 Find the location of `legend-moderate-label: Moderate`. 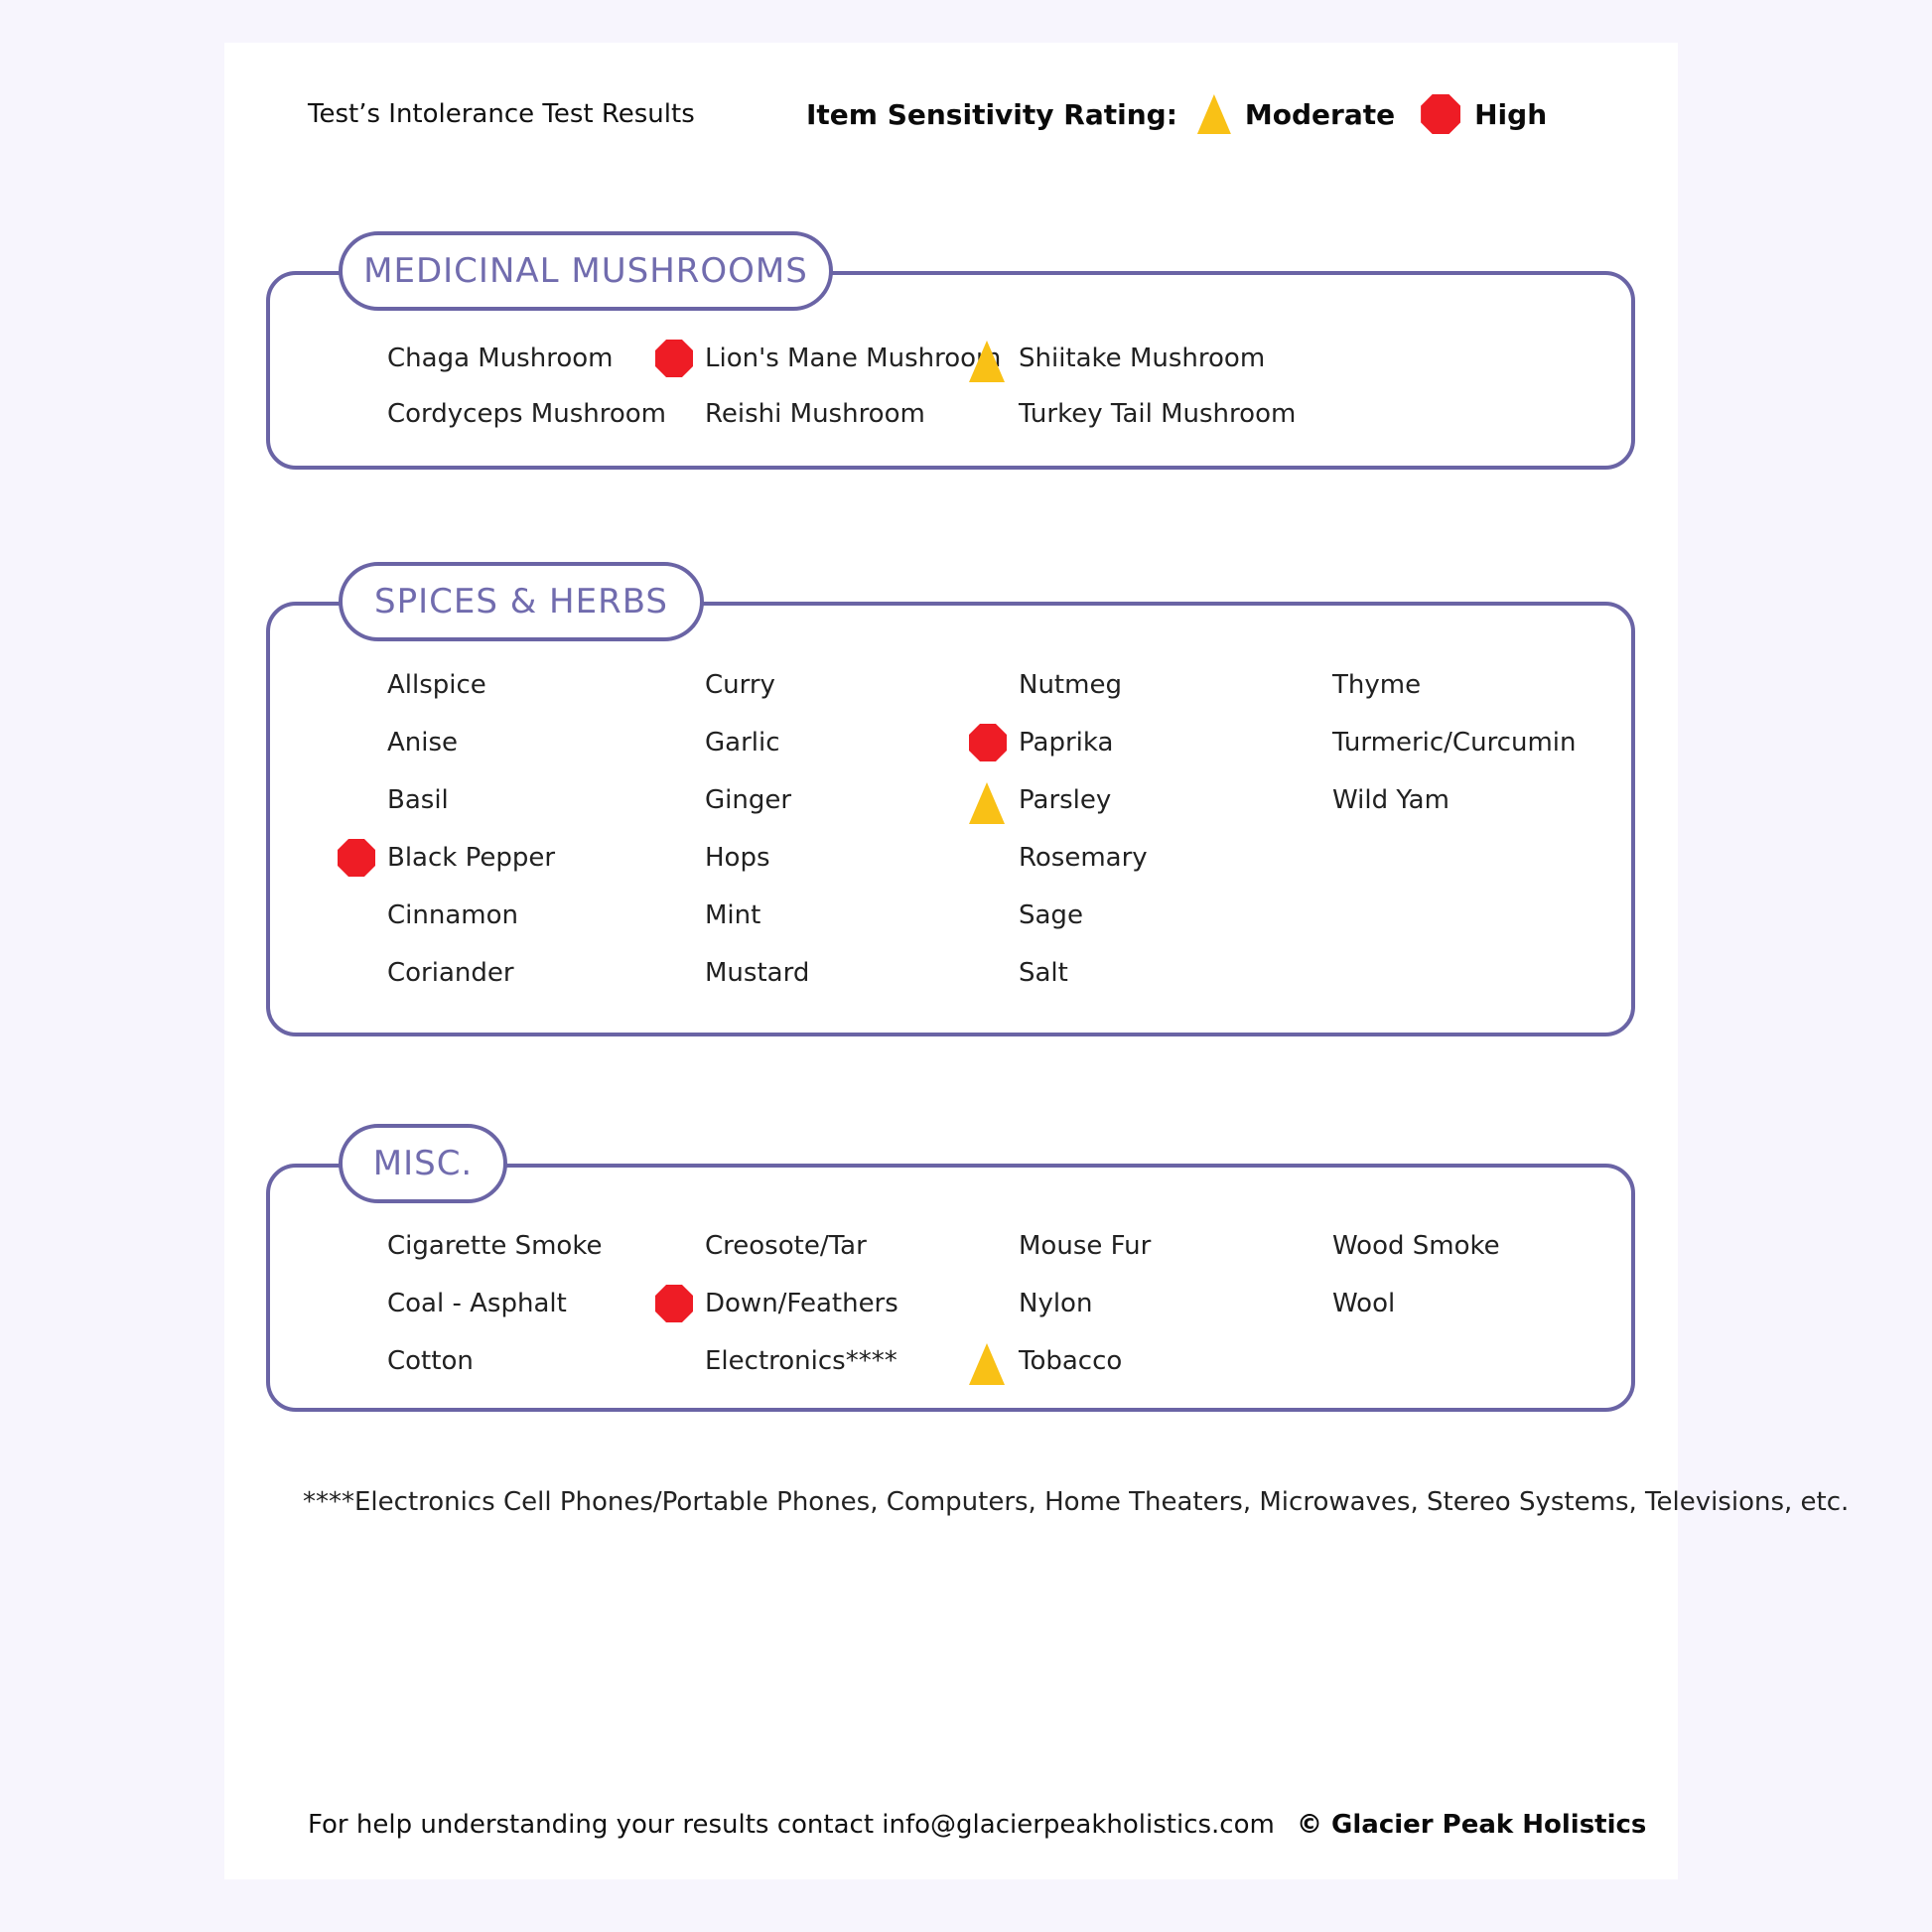

legend-moderate-label: Moderate is located at coordinates (1320, 114).